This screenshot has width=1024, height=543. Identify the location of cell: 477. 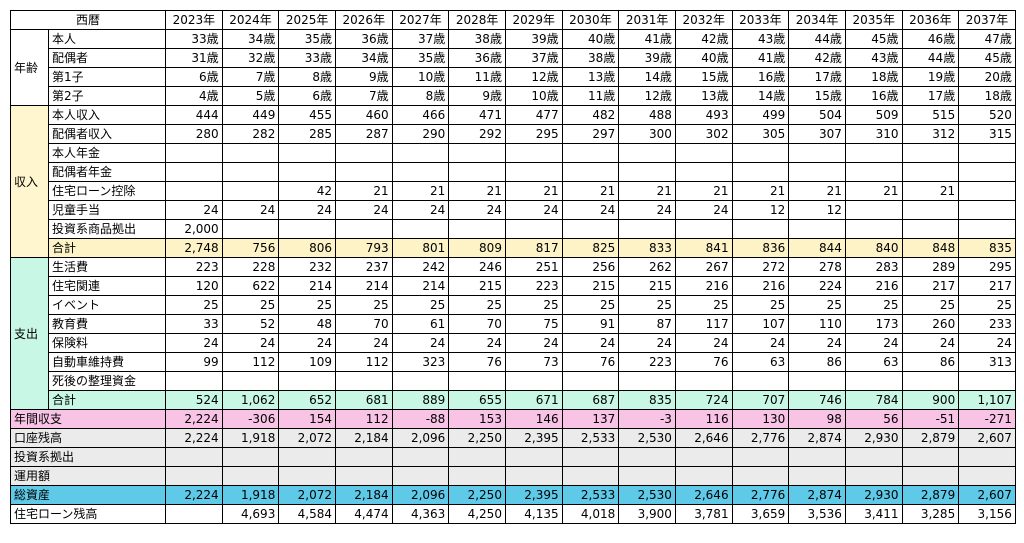
(533, 115).